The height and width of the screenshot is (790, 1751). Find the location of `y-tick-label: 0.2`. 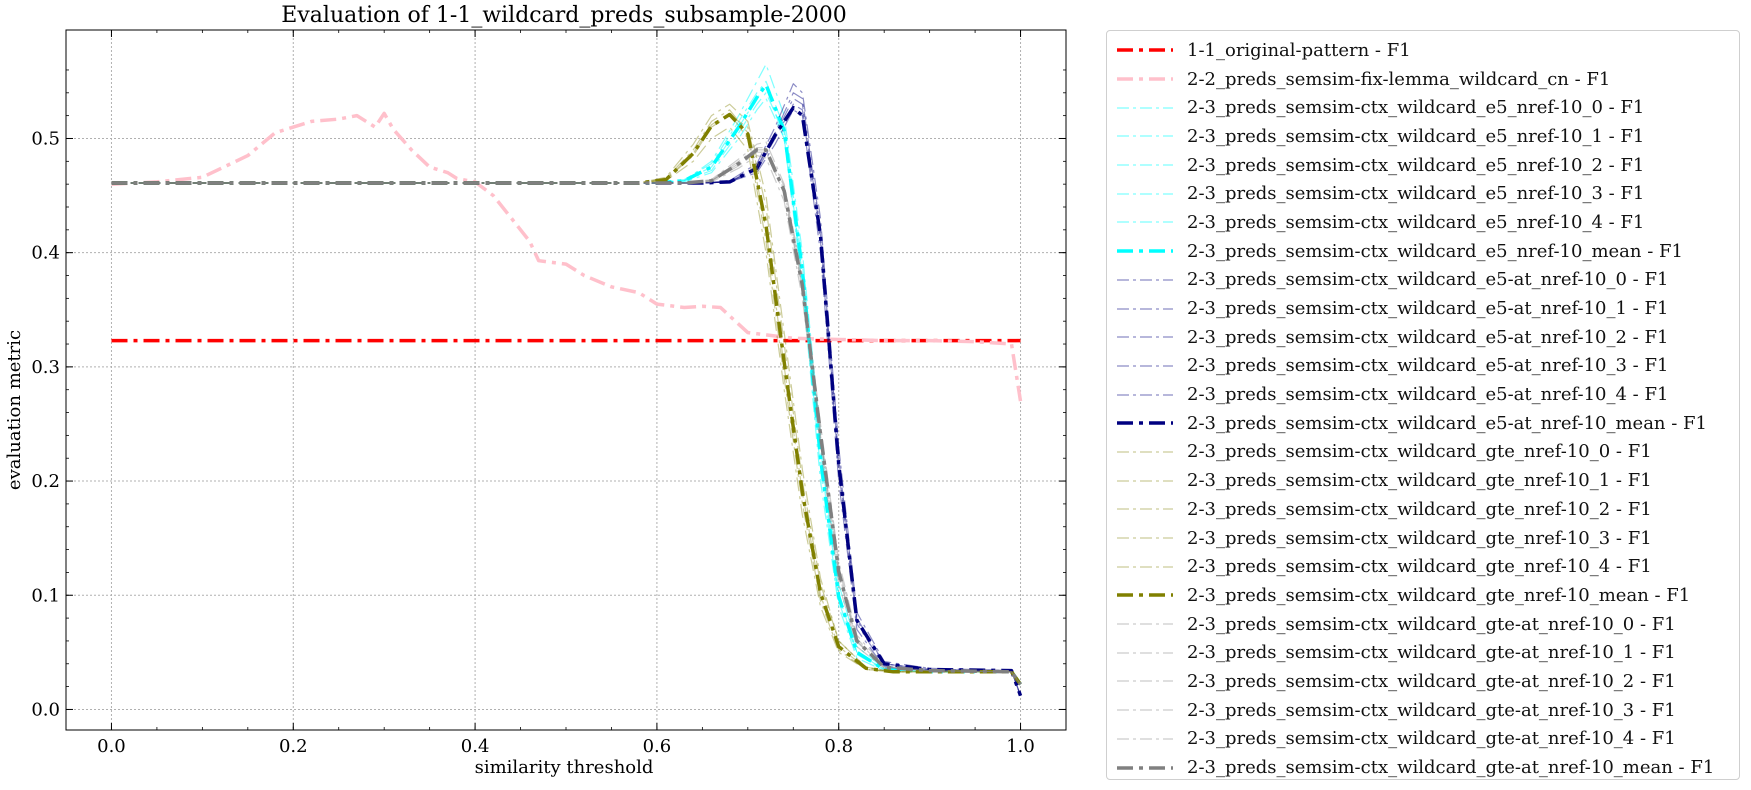

y-tick-label: 0.2 is located at coordinates (45, 481).